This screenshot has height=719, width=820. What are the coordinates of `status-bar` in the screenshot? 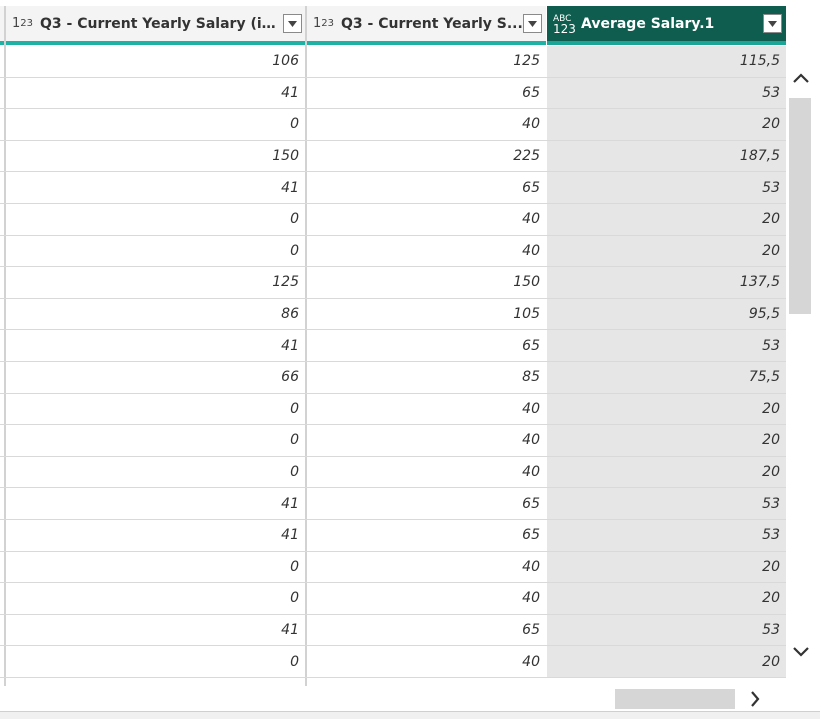 It's located at (410, 715).